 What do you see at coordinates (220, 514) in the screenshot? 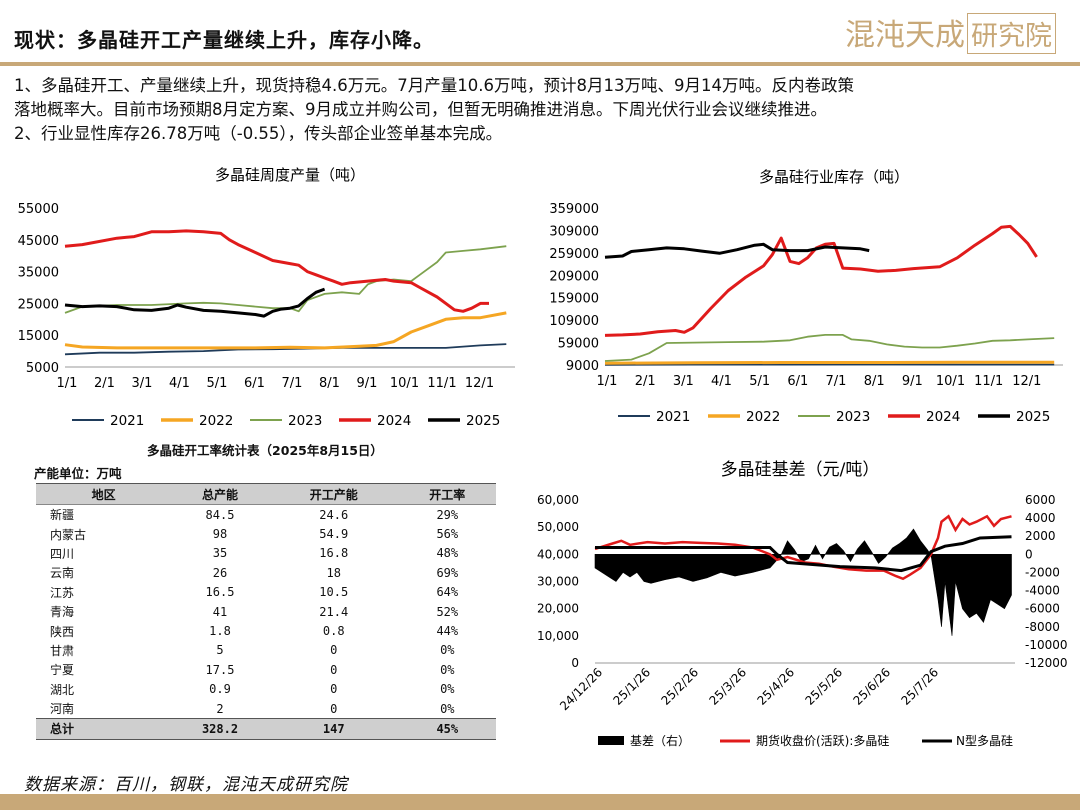
I see `cell-total: 84.5` at bounding box center [220, 514].